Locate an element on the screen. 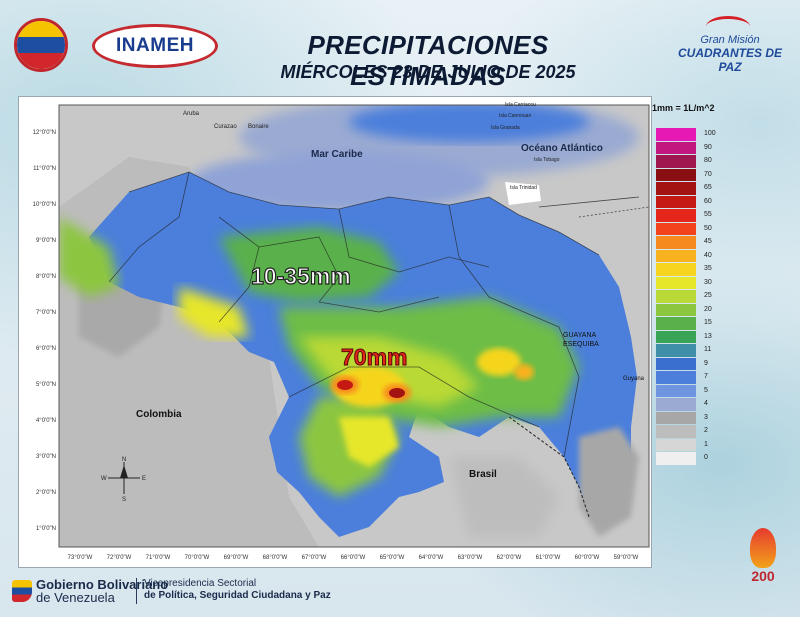 The image size is (800, 617). lon-tick: 62°0'0"W is located at coordinates (509, 558).